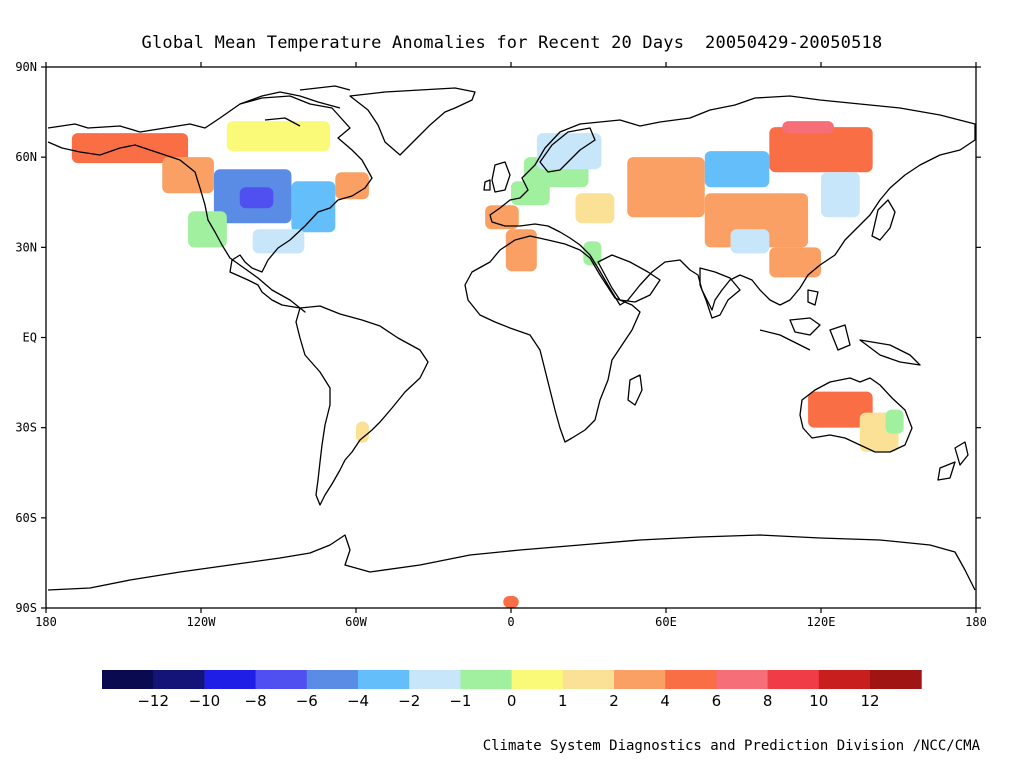 The height and width of the screenshot is (768, 1024). What do you see at coordinates (202, 622) in the screenshot?
I see `lon-label: 120W` at bounding box center [202, 622].